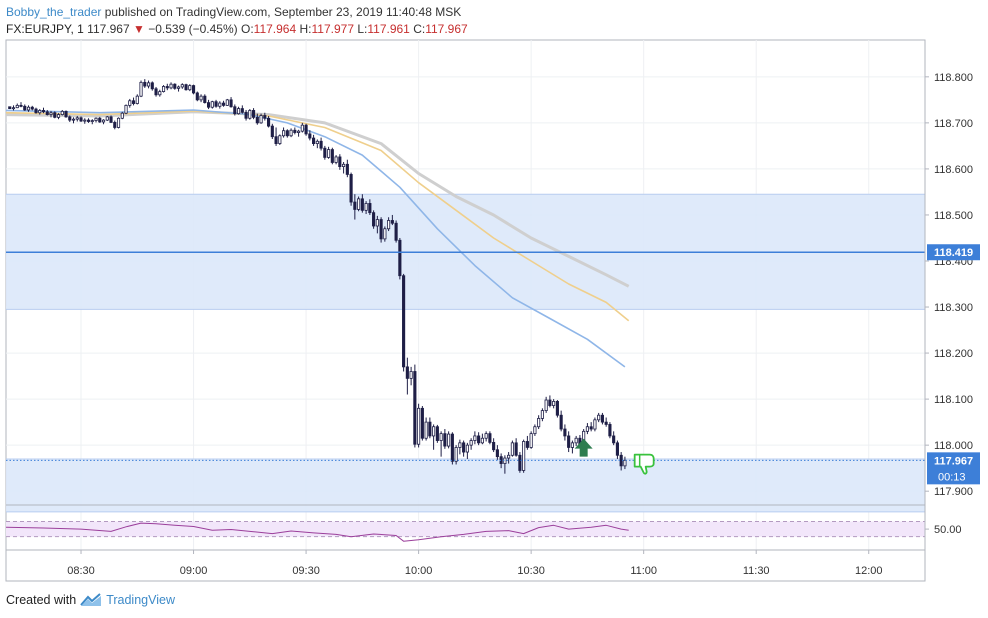 The height and width of the screenshot is (618, 988). I want to click on author-link: Bobby_the_trader, so click(54, 12).